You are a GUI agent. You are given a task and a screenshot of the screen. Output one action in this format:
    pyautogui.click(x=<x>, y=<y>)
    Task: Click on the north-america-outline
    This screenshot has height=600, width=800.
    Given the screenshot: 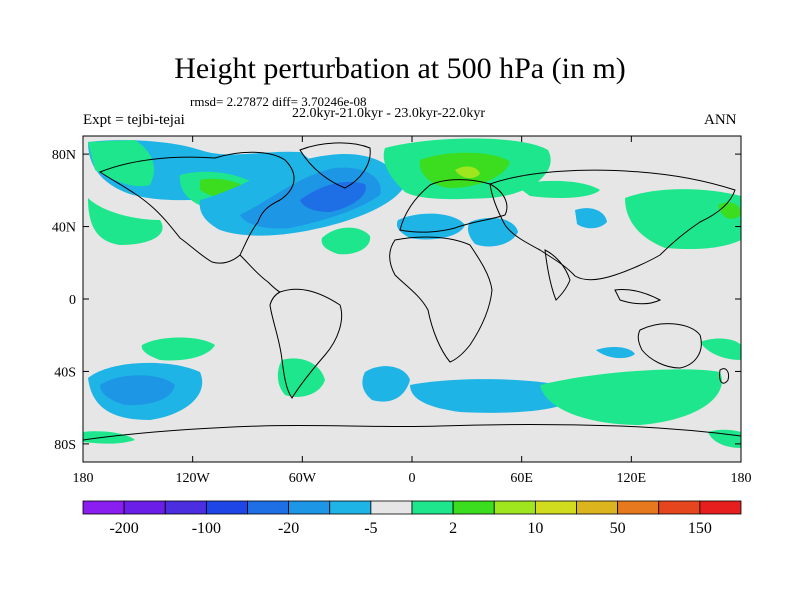 What is the action you would take?
    pyautogui.click(x=196, y=207)
    